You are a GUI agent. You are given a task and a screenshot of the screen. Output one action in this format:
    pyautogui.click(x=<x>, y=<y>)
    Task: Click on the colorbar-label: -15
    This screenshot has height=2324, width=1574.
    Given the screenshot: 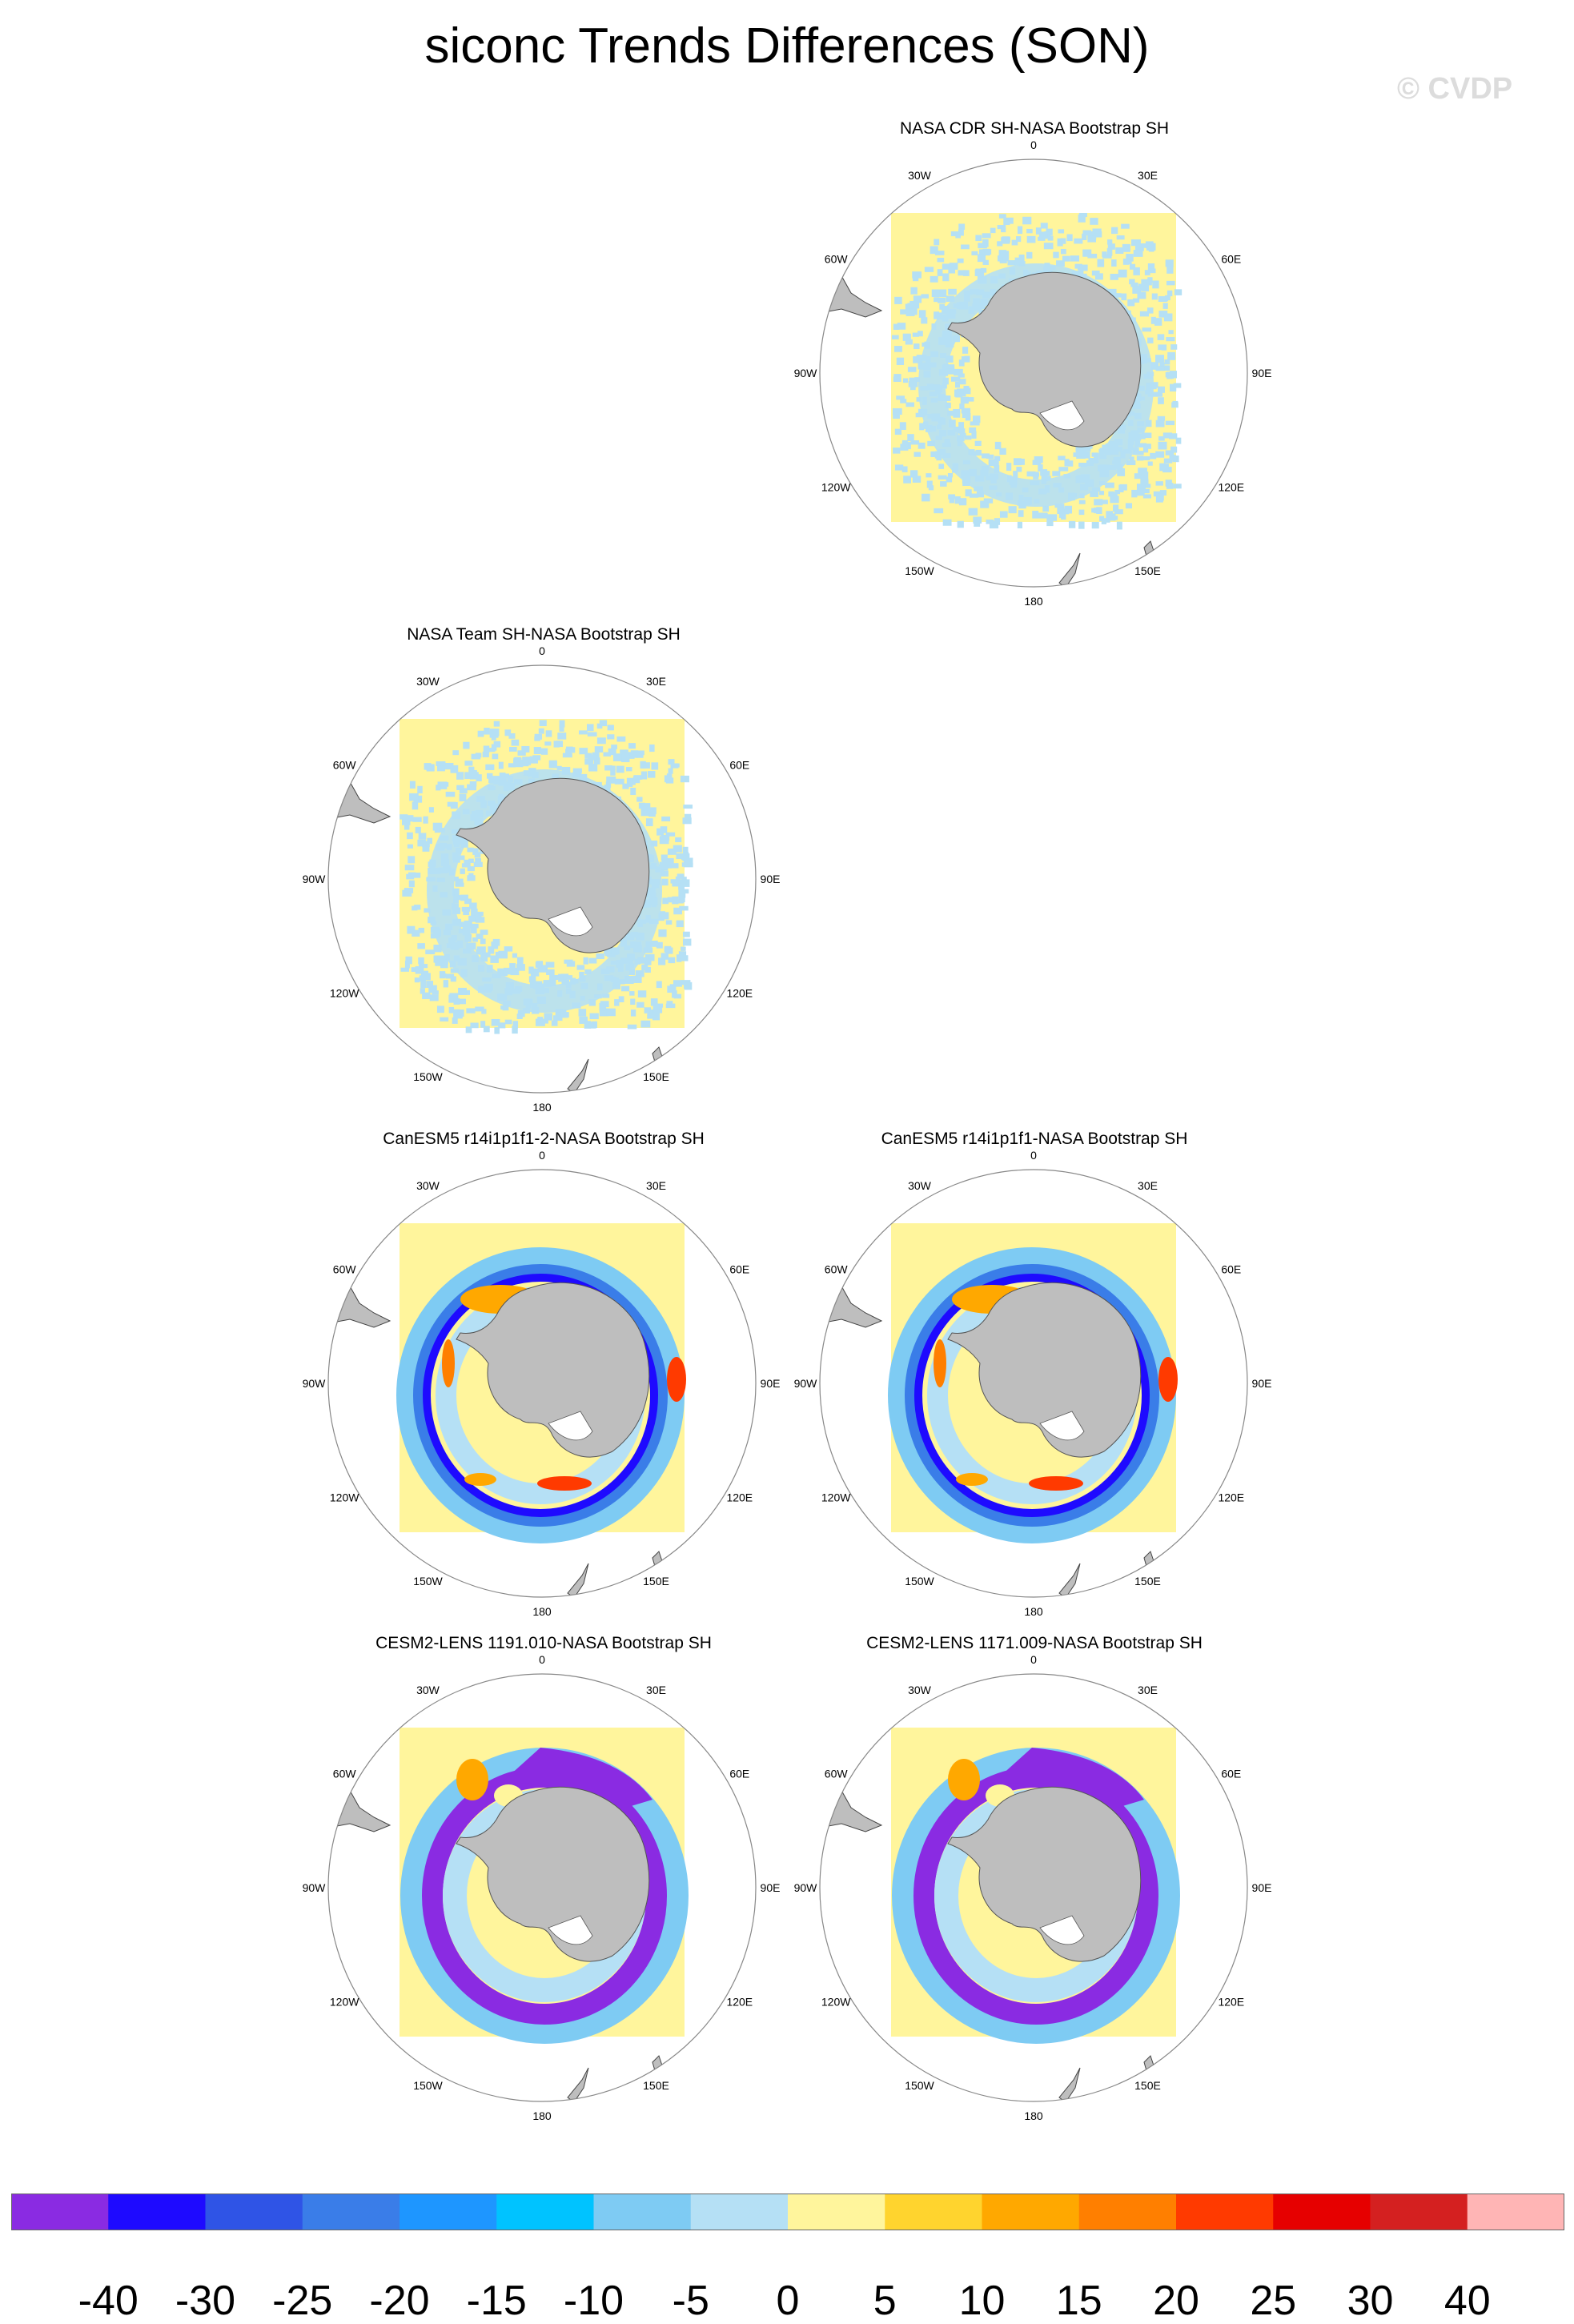 What is the action you would take?
    pyautogui.click(x=497, y=2301)
    